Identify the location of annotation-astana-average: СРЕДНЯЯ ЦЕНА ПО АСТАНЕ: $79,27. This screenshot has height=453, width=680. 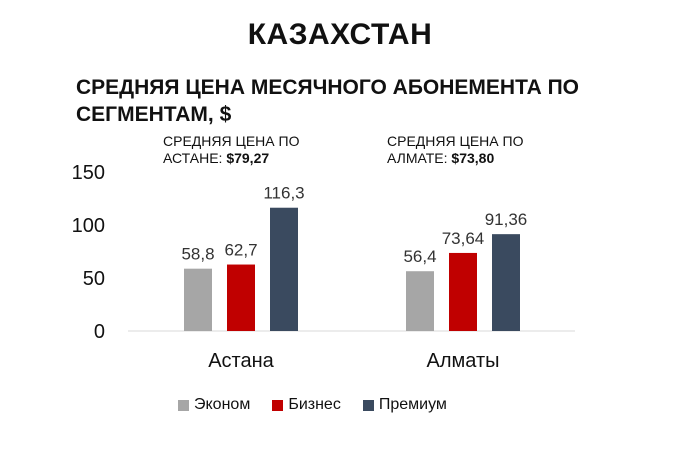
(258, 150).